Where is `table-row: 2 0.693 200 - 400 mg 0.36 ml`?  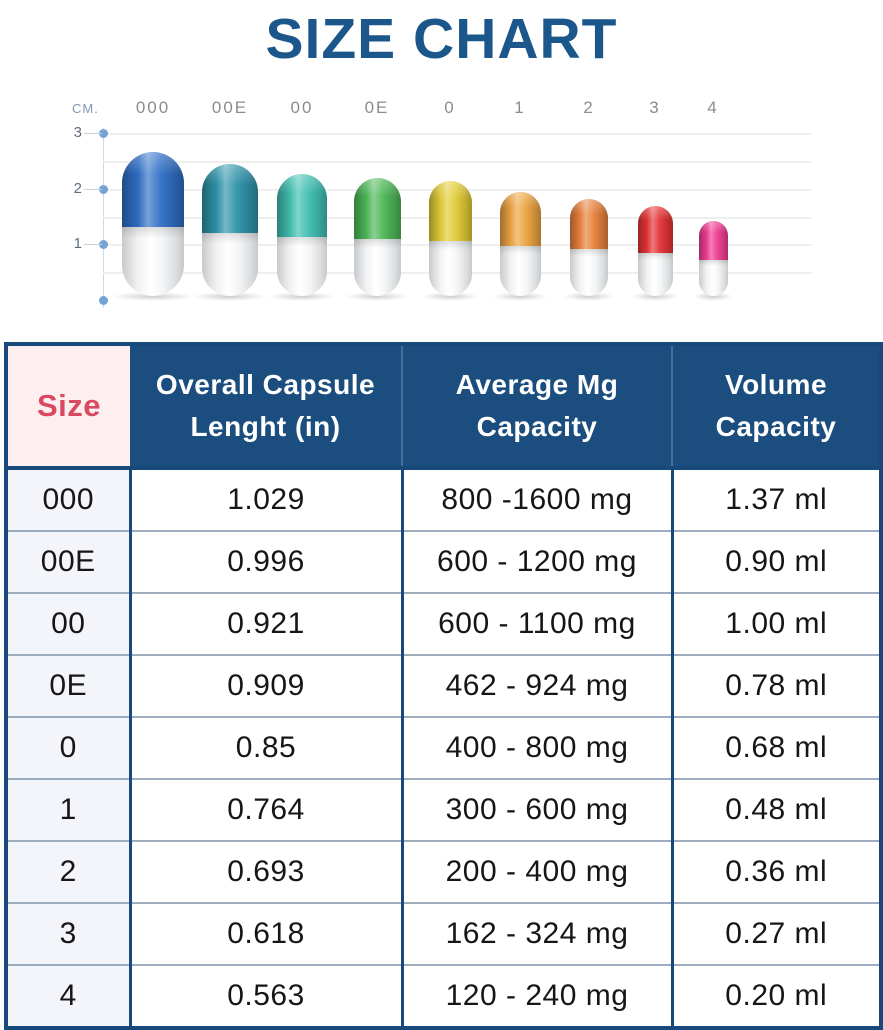
table-row: 2 0.693 200 - 400 mg 0.36 ml is located at coordinates (443, 871).